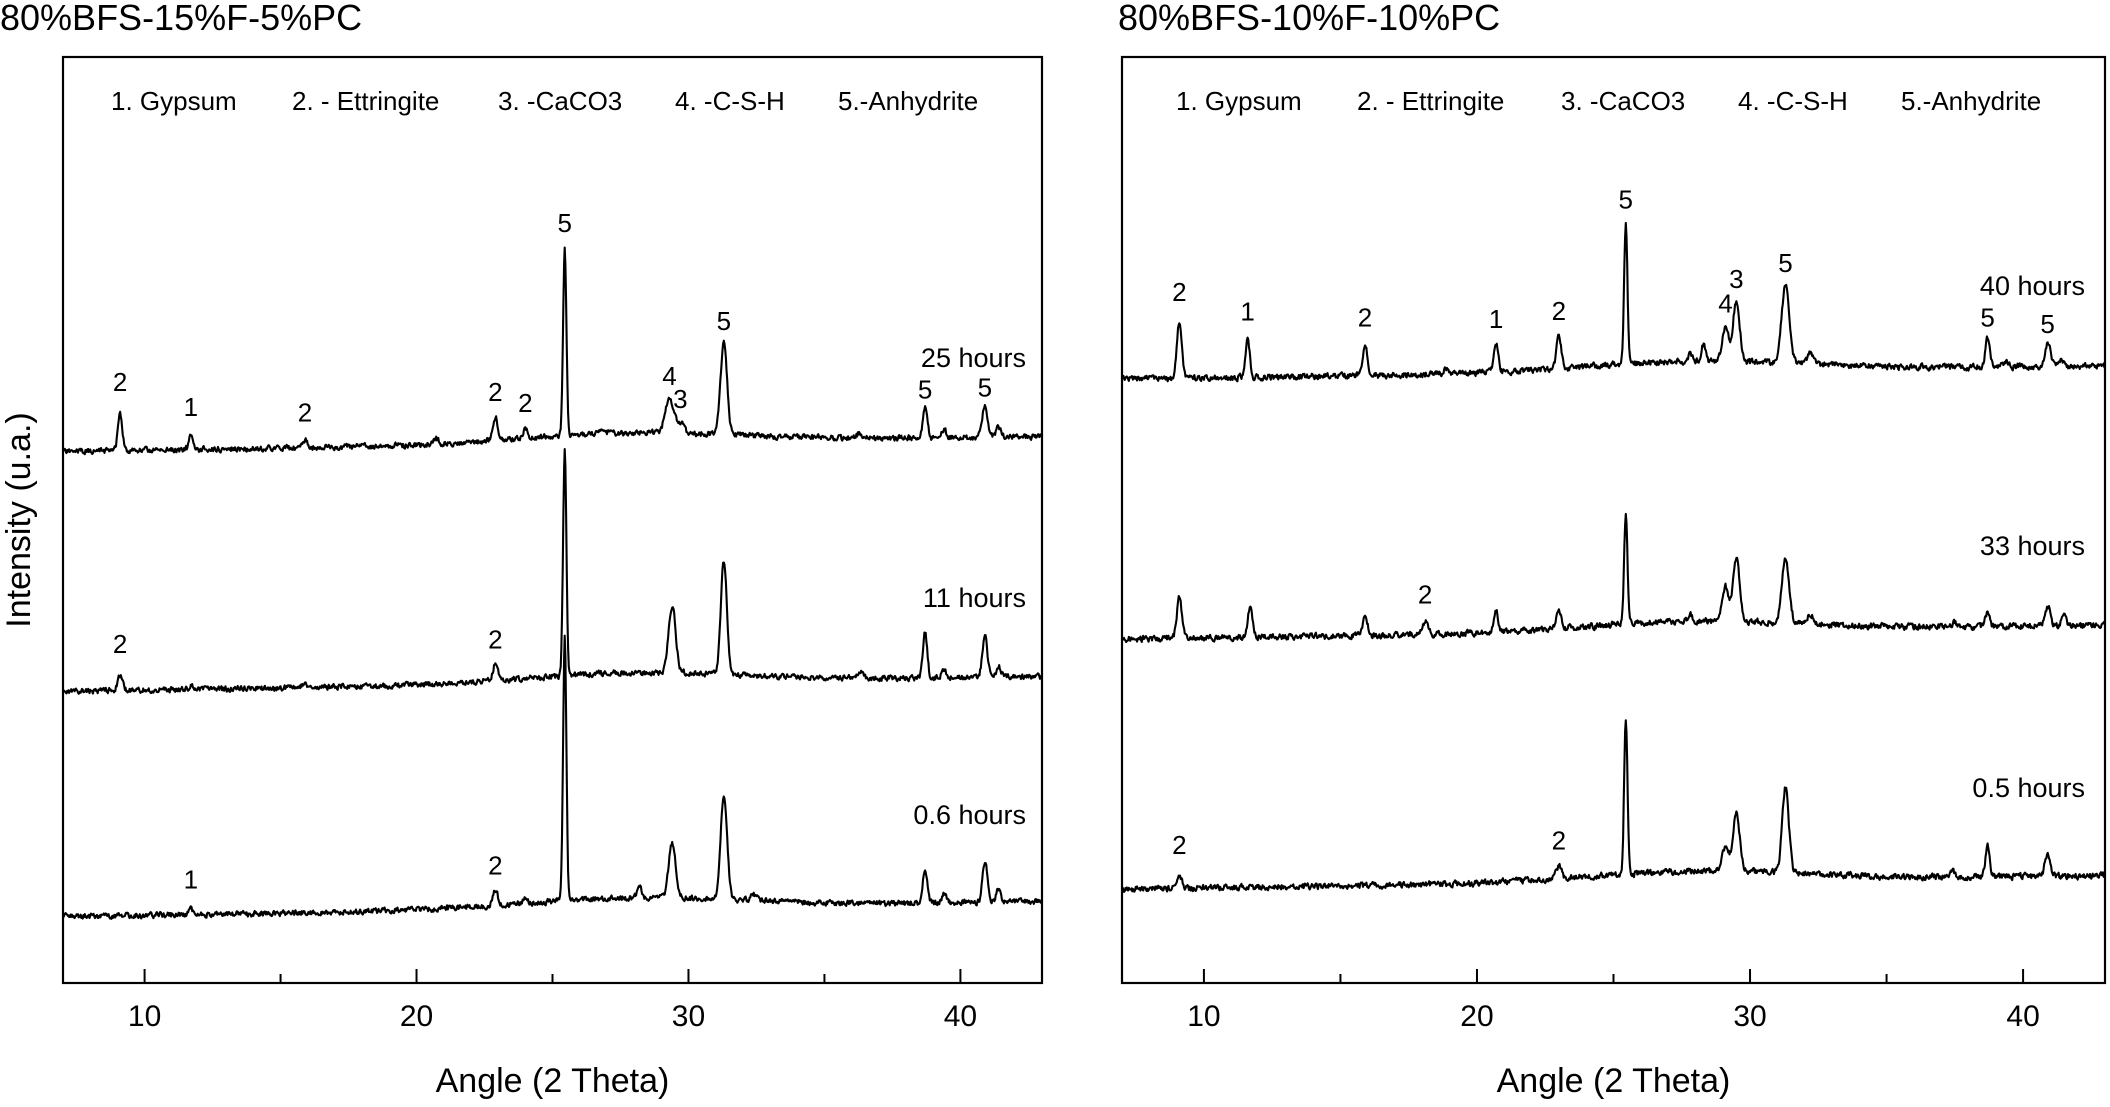 The height and width of the screenshot is (1107, 2110). What do you see at coordinates (974, 598) in the screenshot?
I see `trace-time-label: 11 hours` at bounding box center [974, 598].